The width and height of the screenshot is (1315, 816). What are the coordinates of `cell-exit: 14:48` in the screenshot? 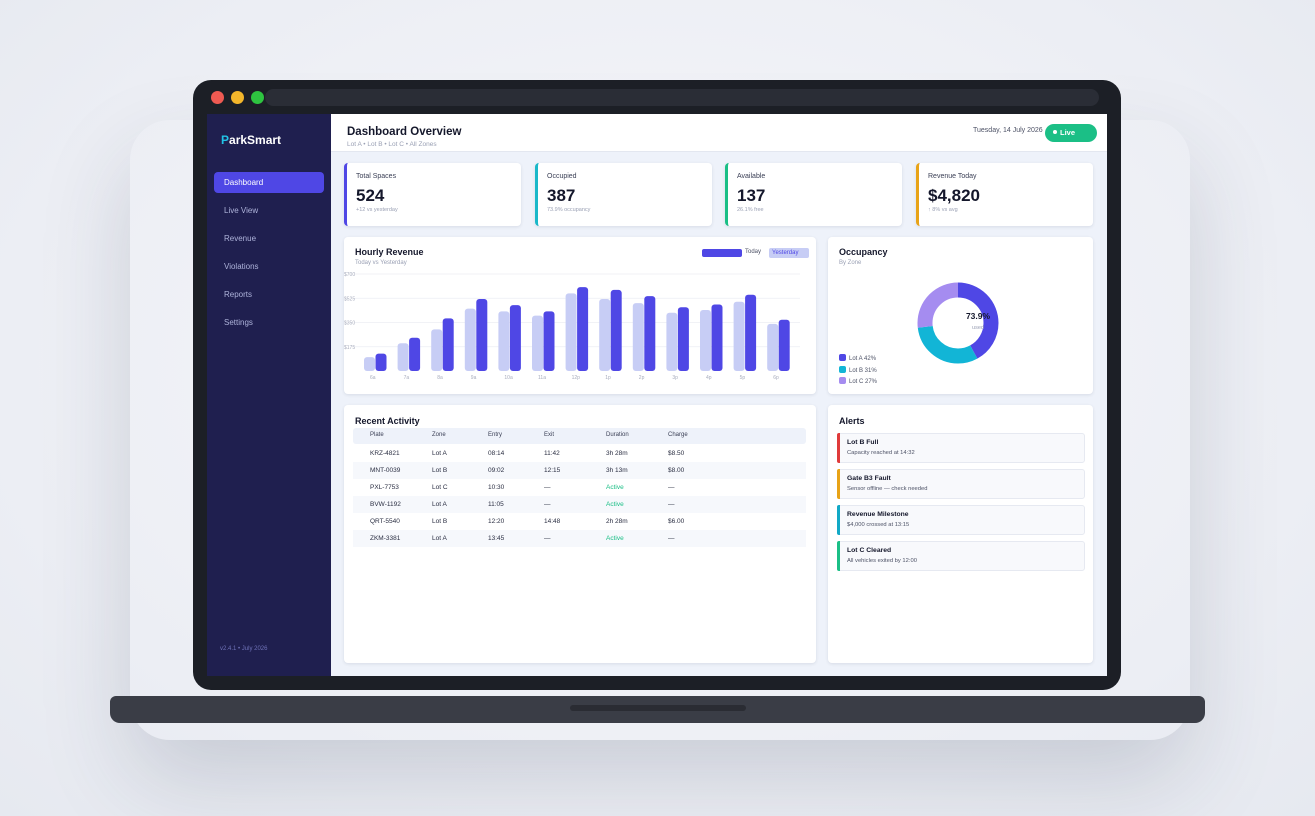 It's located at (552, 521).